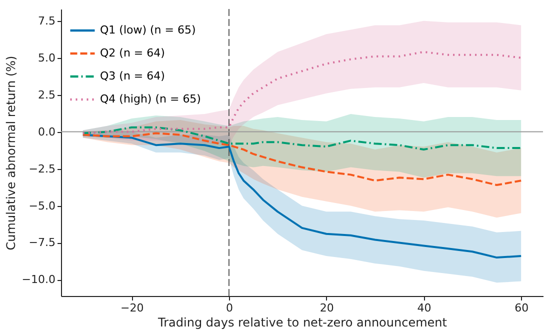 The height and width of the screenshot is (332, 550). What do you see at coordinates (229, 308) in the screenshot?
I see `x-tick-label: 0` at bounding box center [229, 308].